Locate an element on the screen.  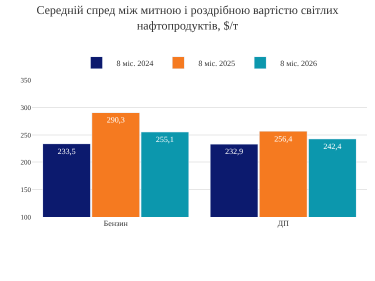
legend-label: 8 міс. 2024 is located at coordinates (135, 63).